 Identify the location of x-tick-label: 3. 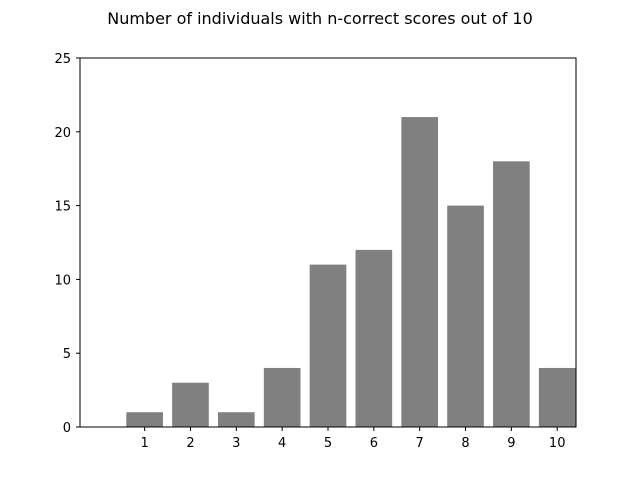
(236, 443).